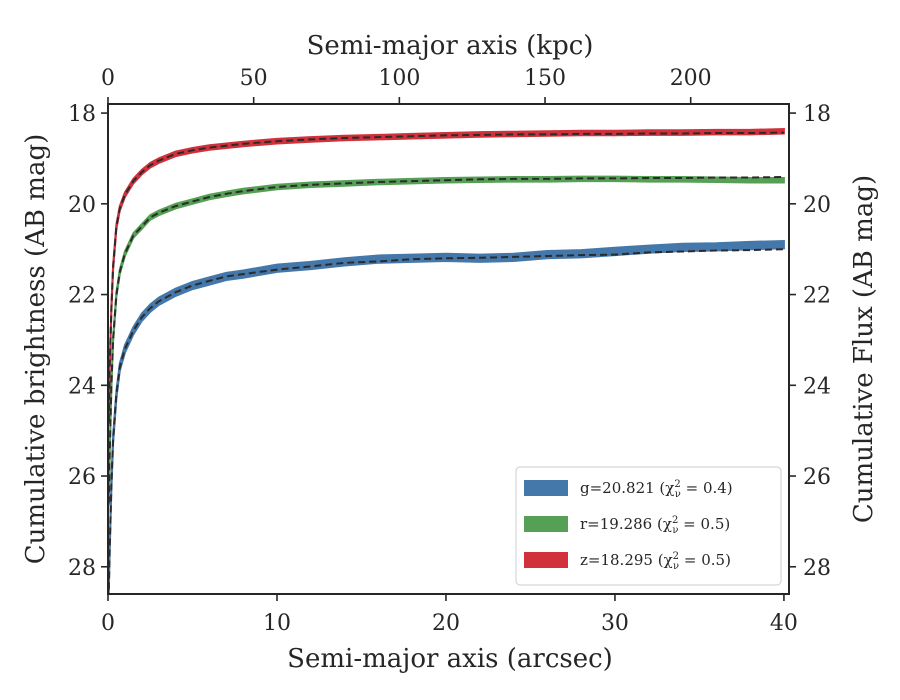 This screenshot has width=900, height=700. Describe the element at coordinates (864, 349) in the screenshot. I see `y-right-axis-title: Cumulative Flux (AB mag)` at that location.